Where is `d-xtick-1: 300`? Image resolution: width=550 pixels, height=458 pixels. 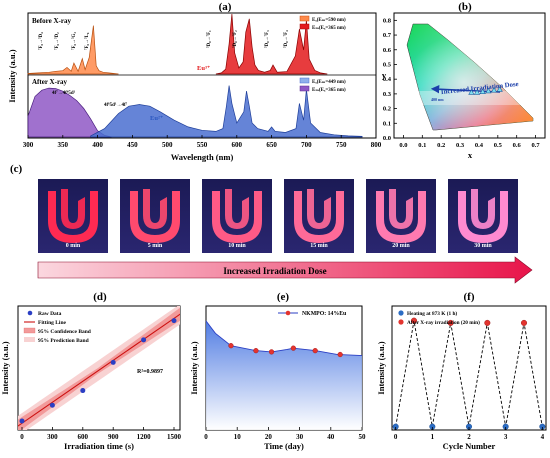
d-xtick-1: 300 is located at coordinates (52, 437).